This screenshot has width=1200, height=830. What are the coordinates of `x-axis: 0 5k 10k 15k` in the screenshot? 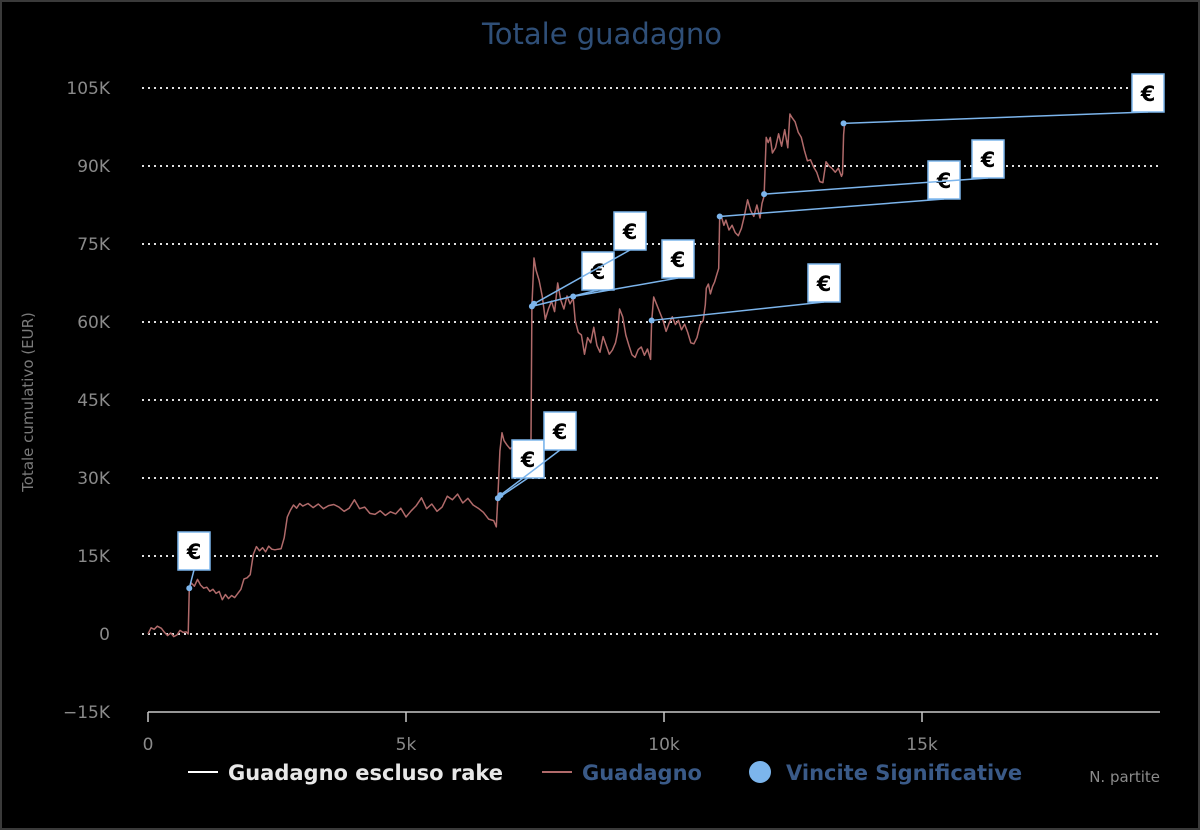 It's located at (651, 733).